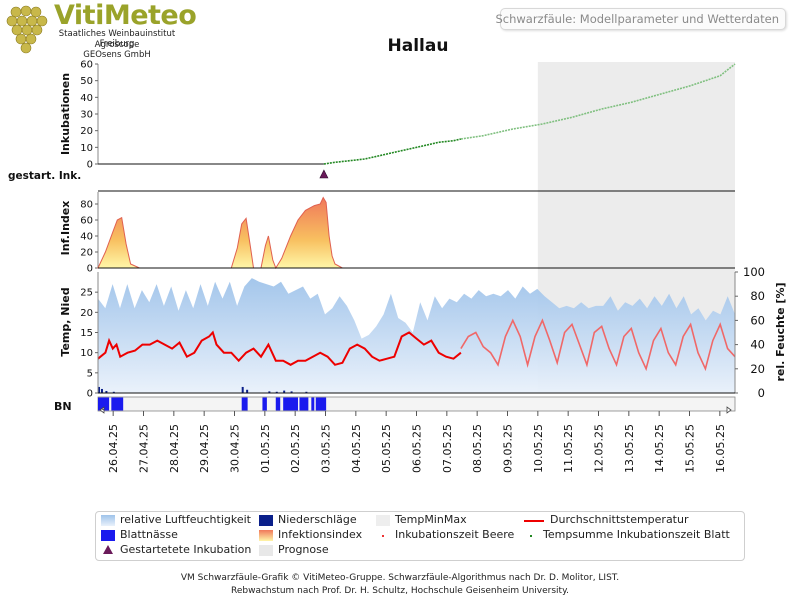 The width and height of the screenshot is (800, 600). Describe the element at coordinates (86, 131) in the screenshot. I see `inc-ytick-label-2: 20` at that location.